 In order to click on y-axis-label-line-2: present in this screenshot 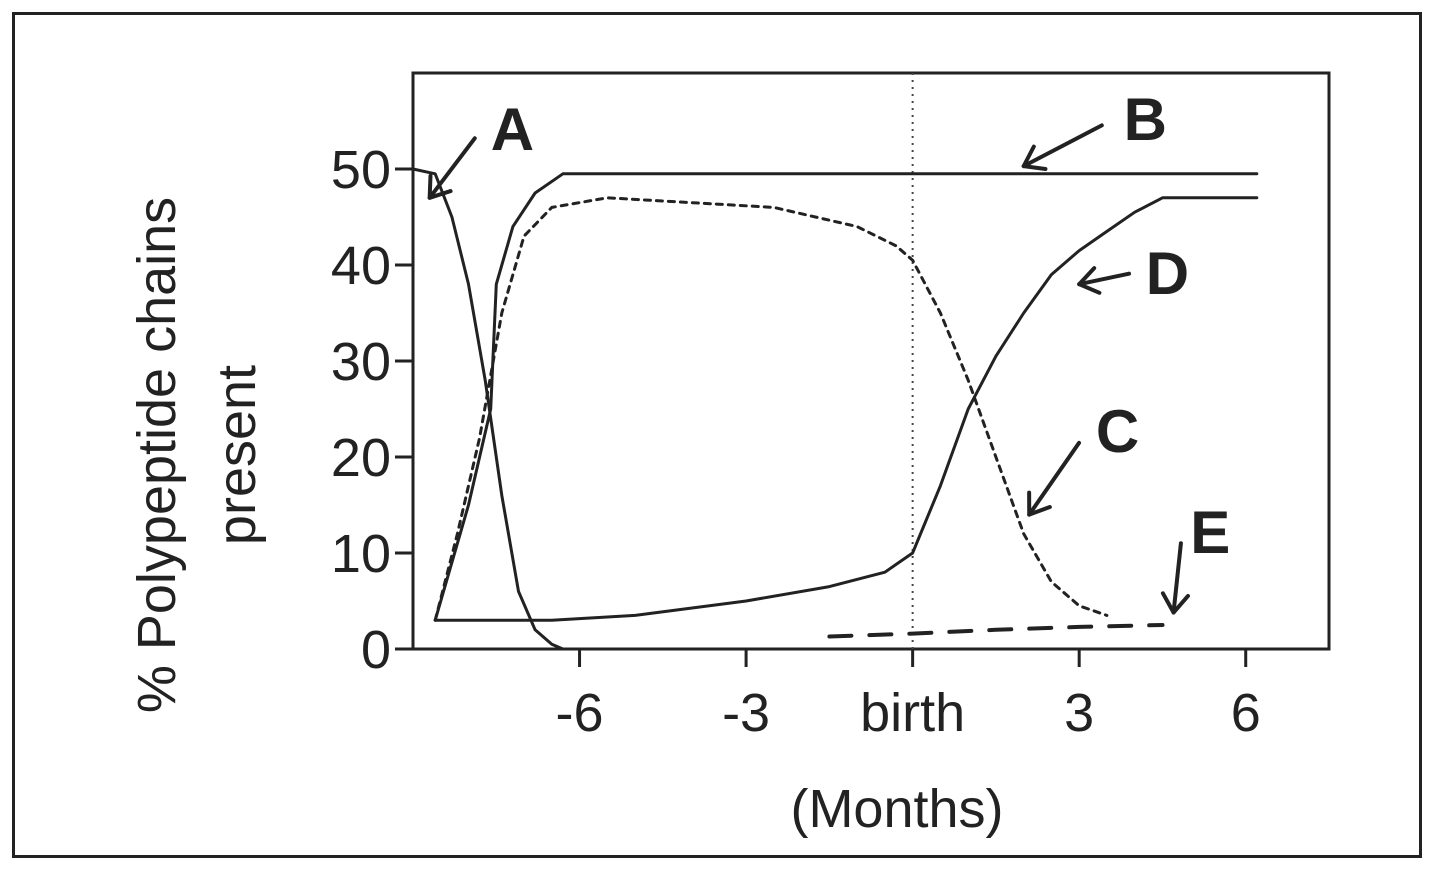, I will do `click(237, 455)`.